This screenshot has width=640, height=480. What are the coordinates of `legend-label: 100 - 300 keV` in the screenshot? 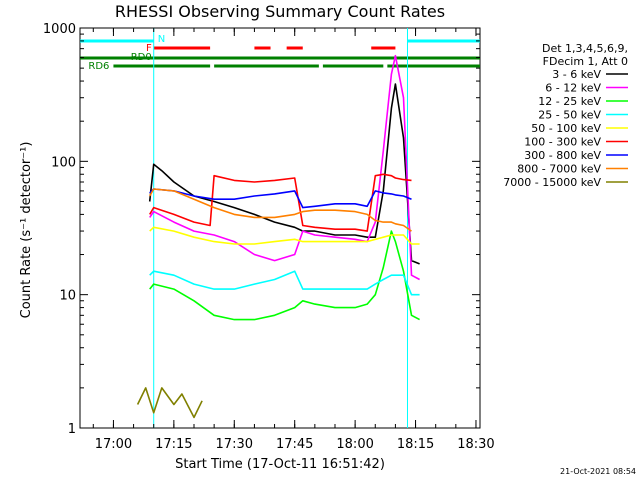 It's located at (562, 142).